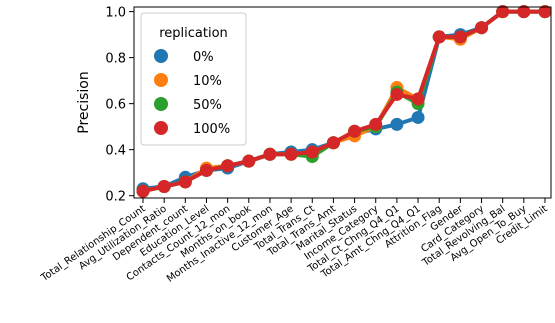 The height and width of the screenshot is (323, 555). What do you see at coordinates (211, 129) in the screenshot?
I see `legend-label-100: 100%` at bounding box center [211, 129].